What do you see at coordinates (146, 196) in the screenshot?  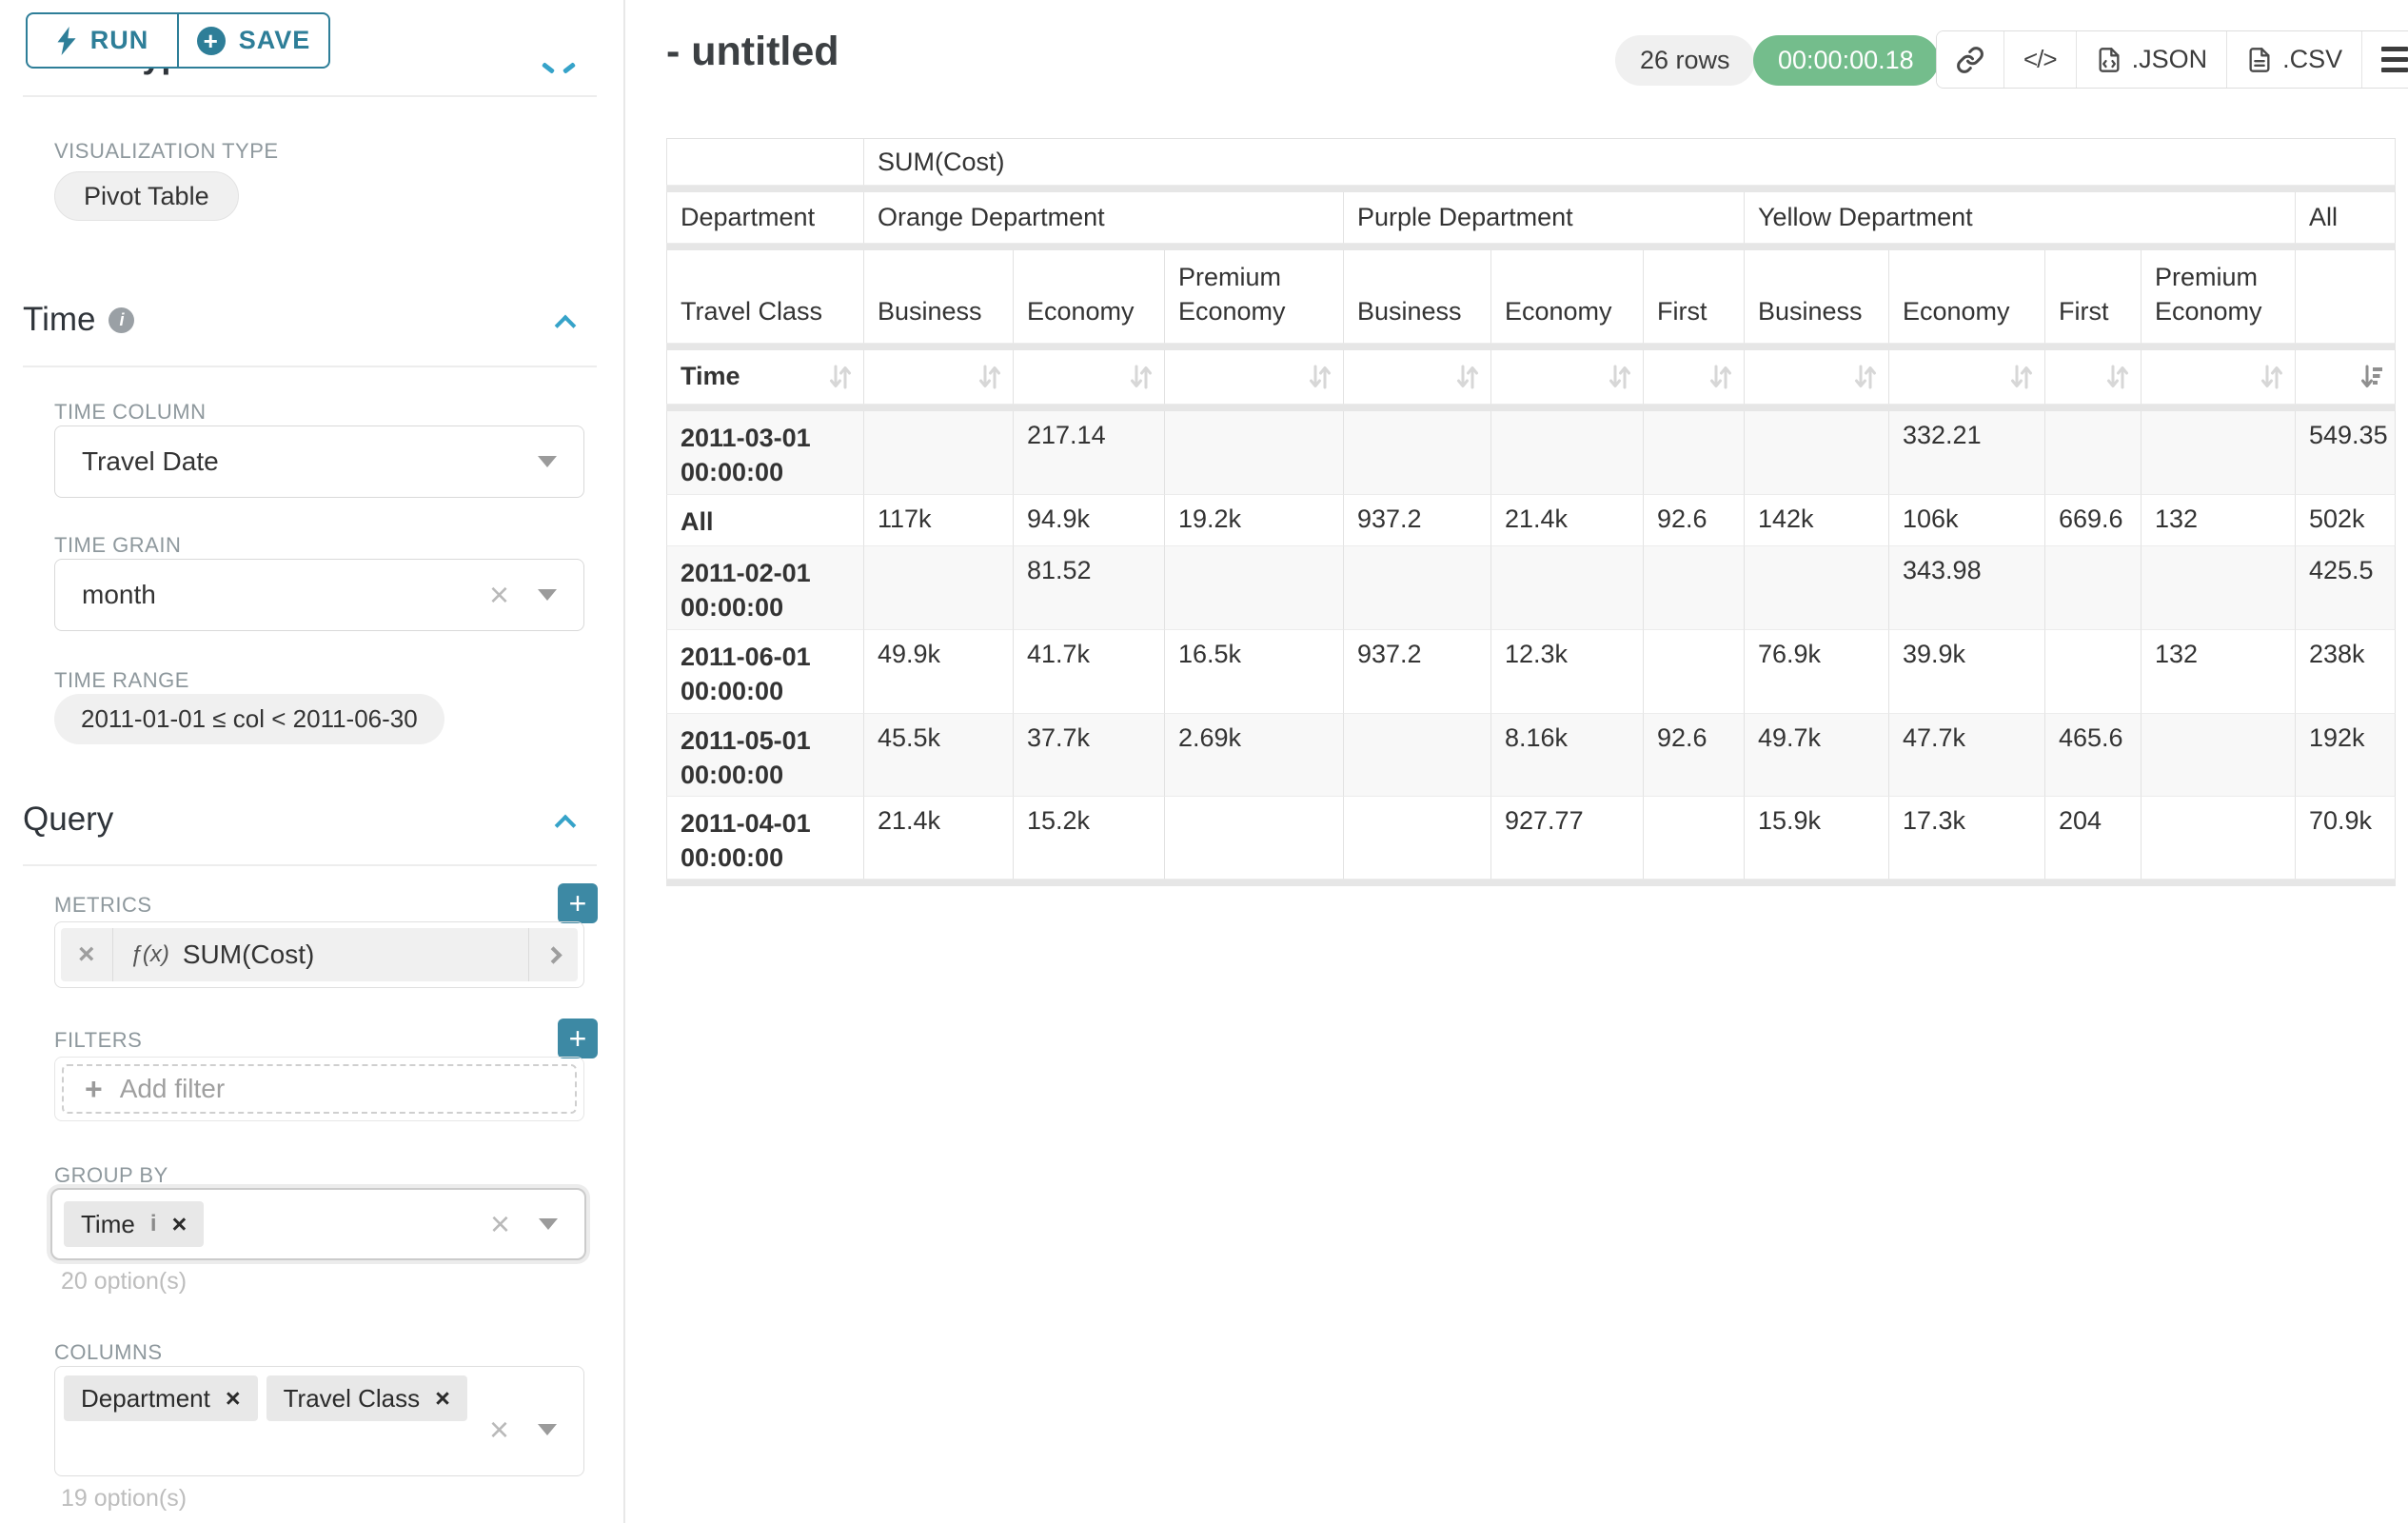 I see `viz-type-pill: Pivot Table` at bounding box center [146, 196].